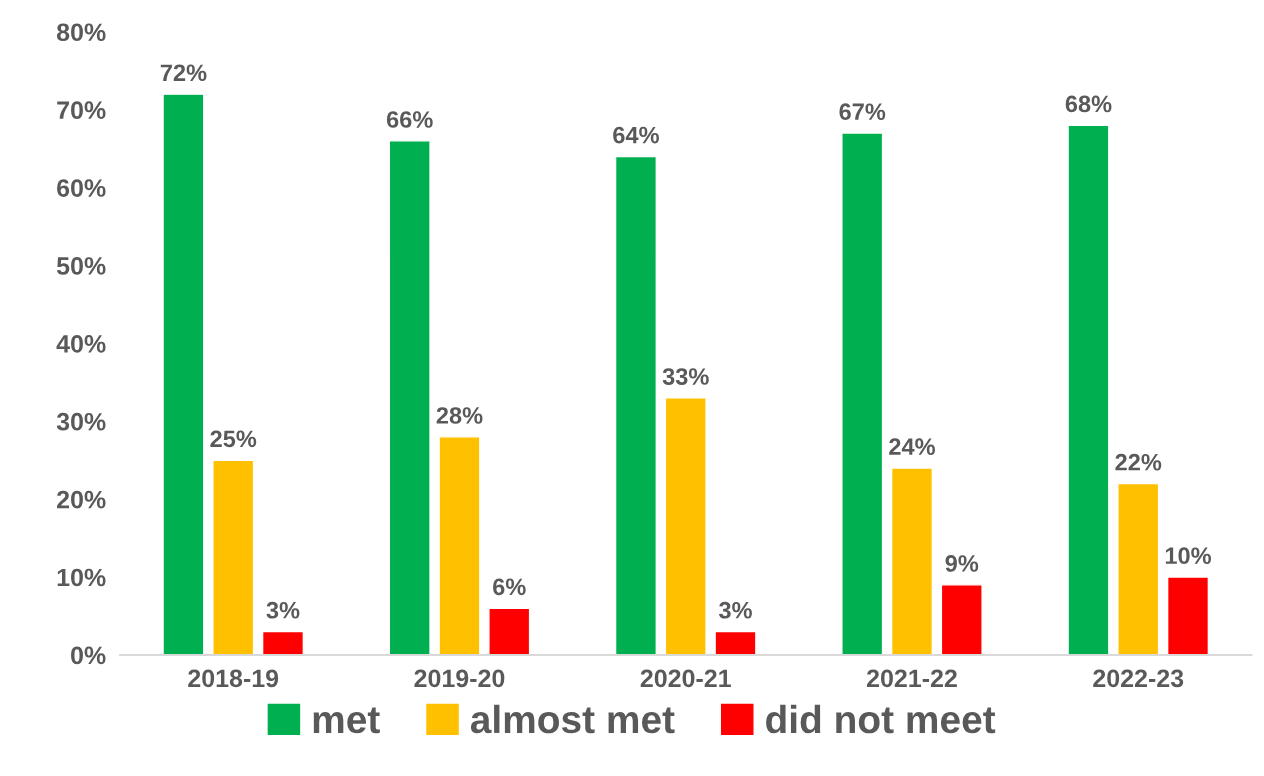  Describe the element at coordinates (685, 376) in the screenshot. I see `data-label: 33%` at that location.